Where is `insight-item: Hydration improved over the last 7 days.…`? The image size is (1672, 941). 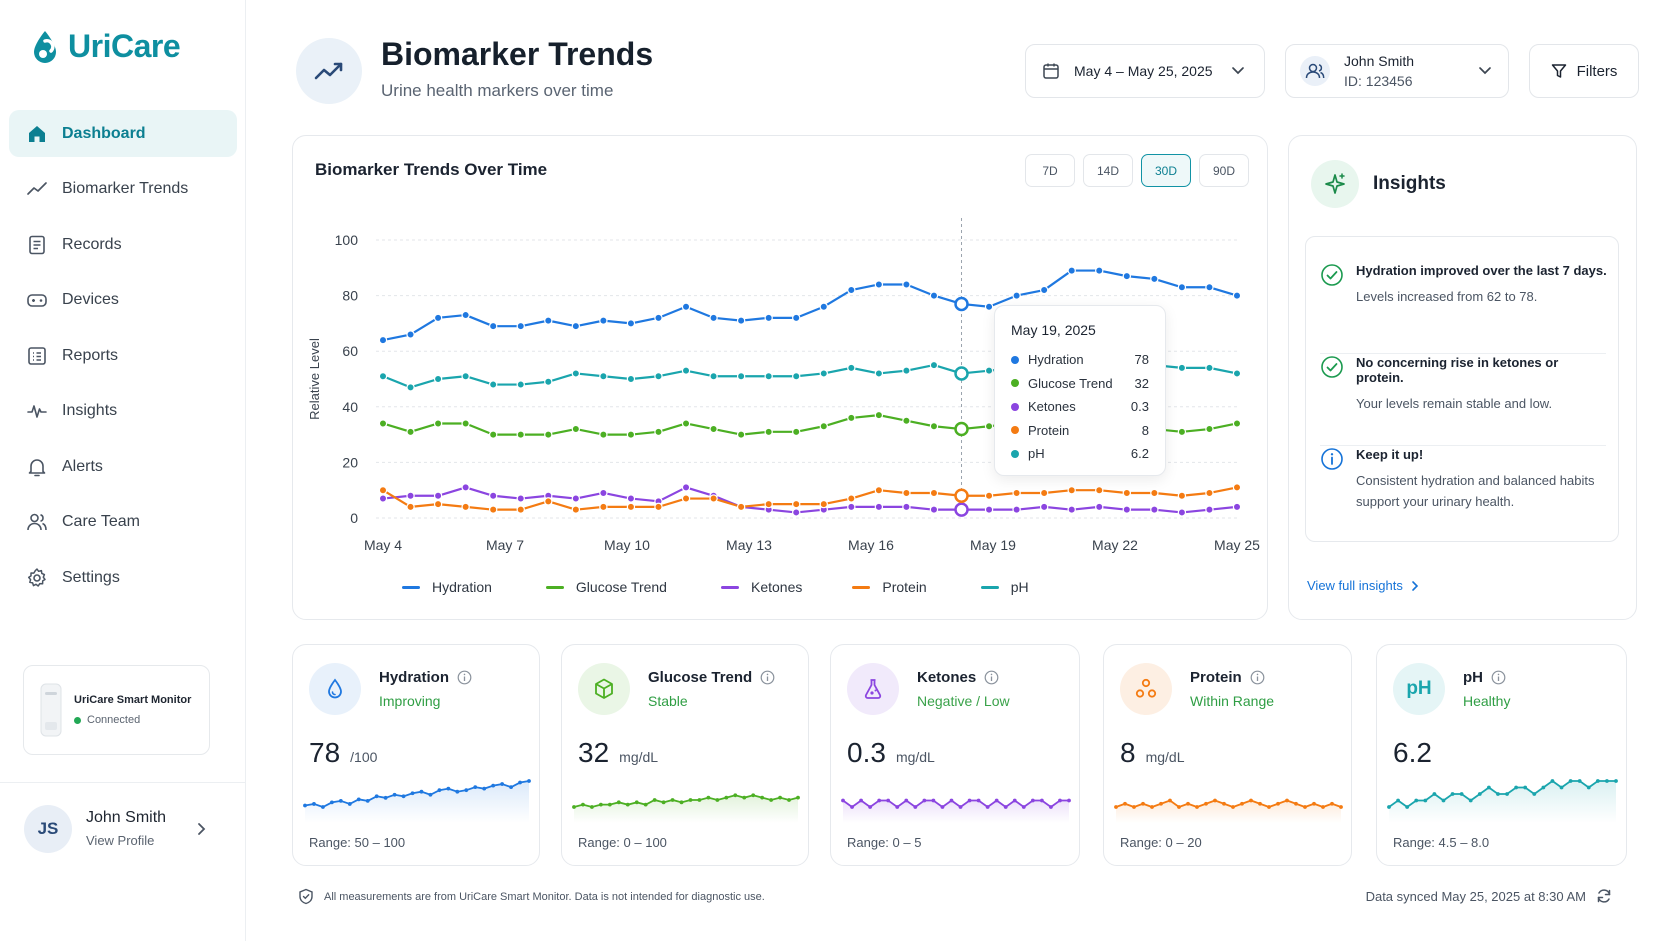 insight-item: Hydration improved over the last 7 days.… is located at coordinates (1464, 285).